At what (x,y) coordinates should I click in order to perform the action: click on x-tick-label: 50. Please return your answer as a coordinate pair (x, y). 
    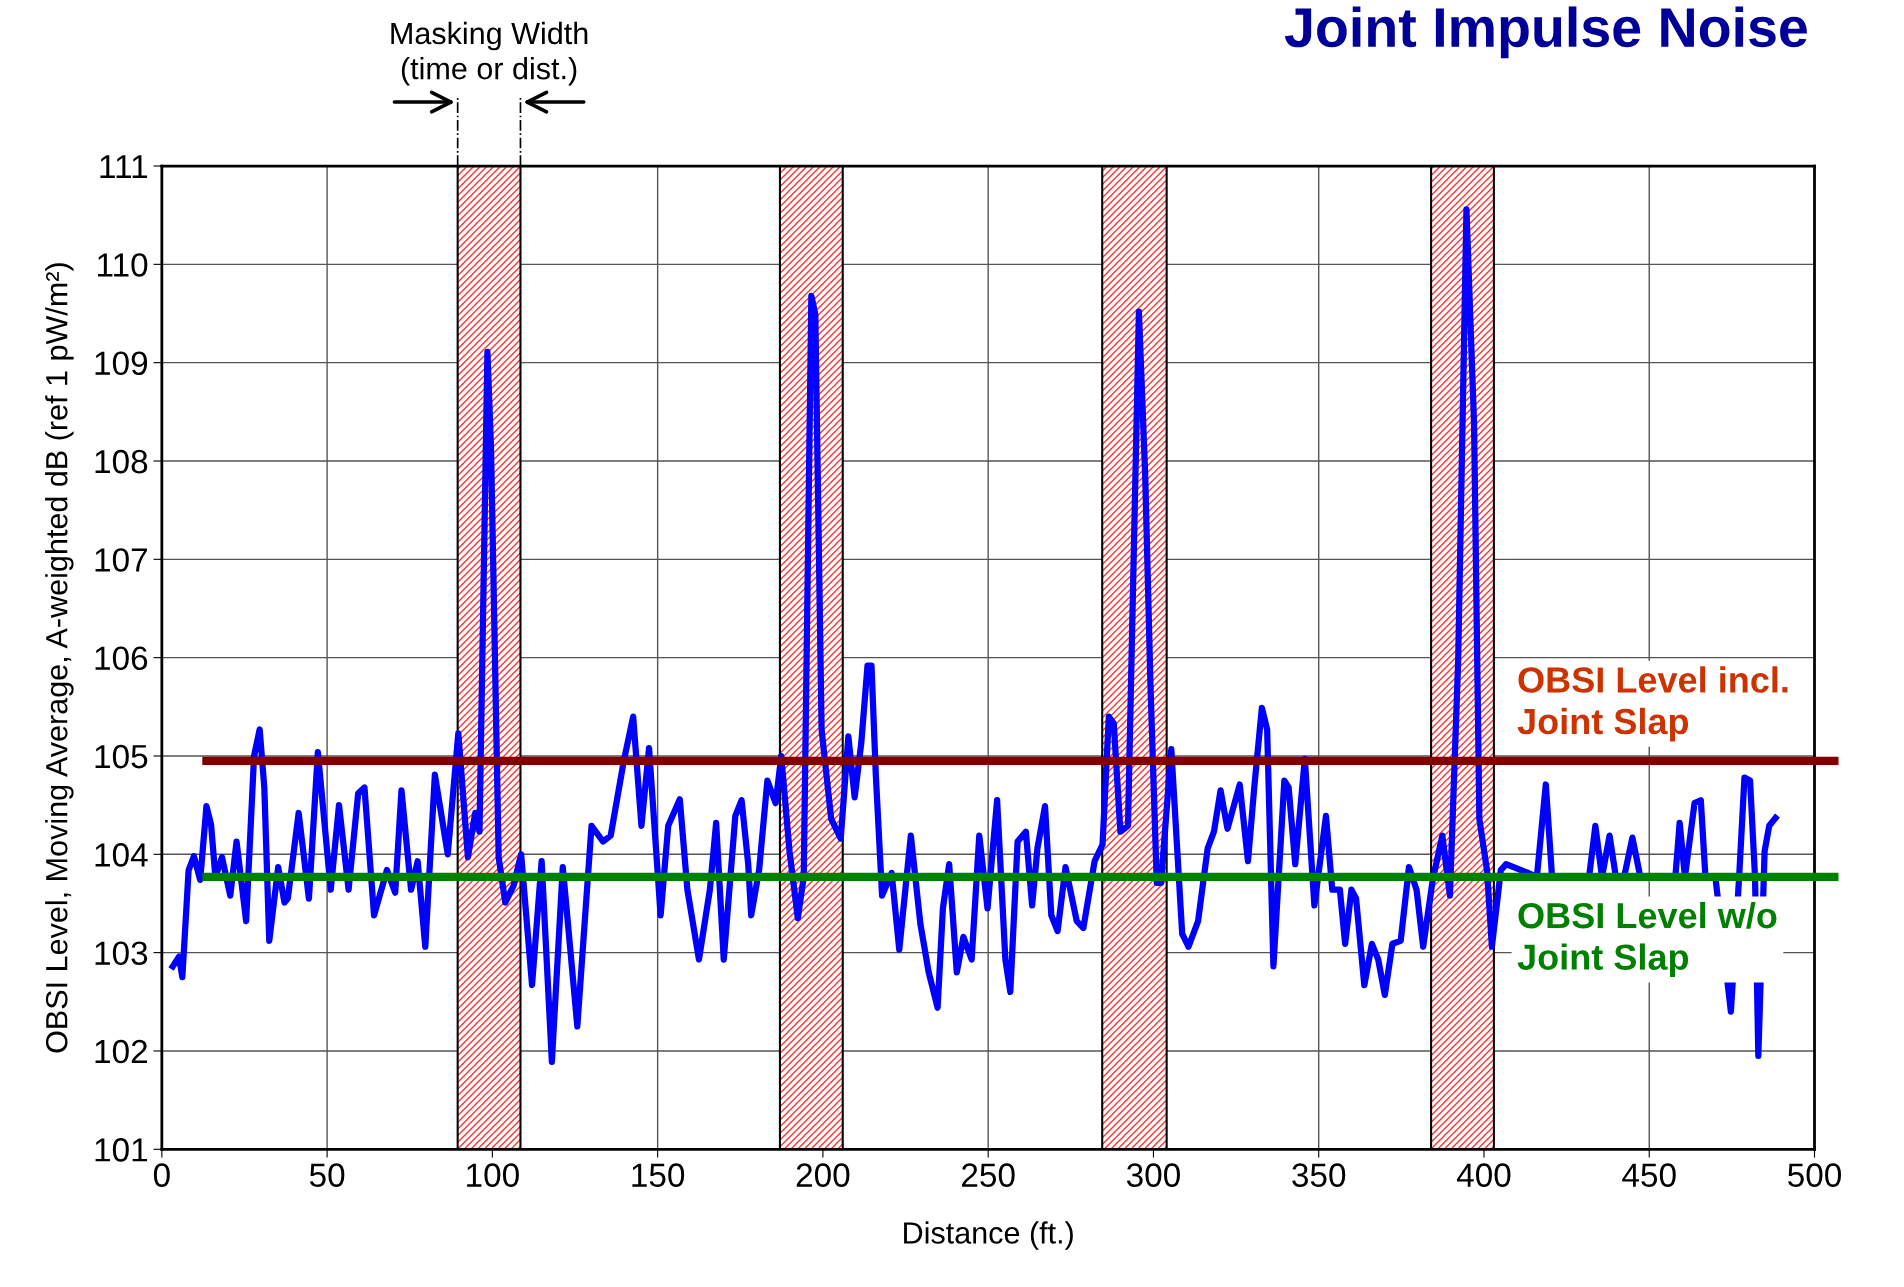
    Looking at the image, I should click on (327, 1175).